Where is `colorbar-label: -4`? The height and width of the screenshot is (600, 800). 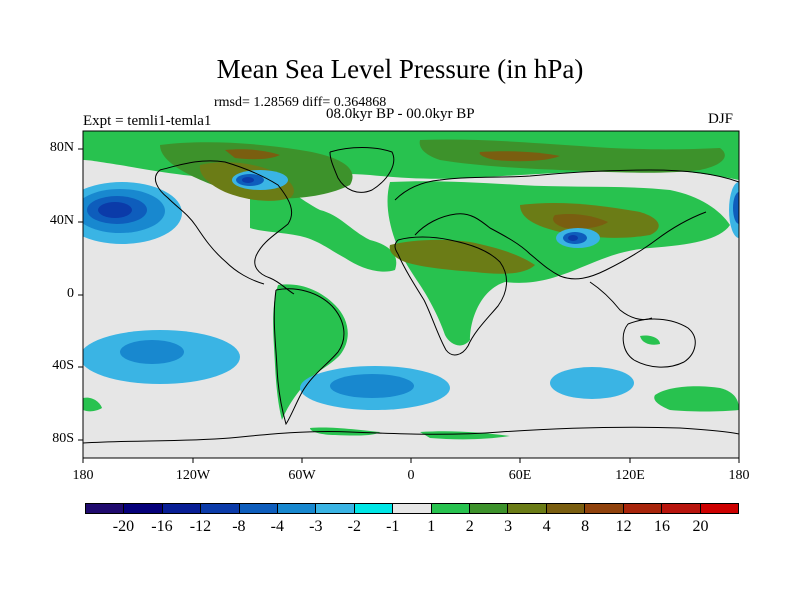 colorbar-label: -4 is located at coordinates (277, 526).